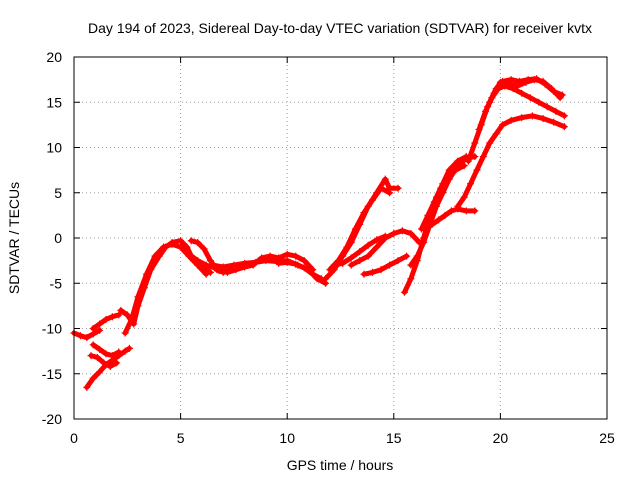  What do you see at coordinates (58, 238) in the screenshot?
I see `y-tick-label: 0` at bounding box center [58, 238].